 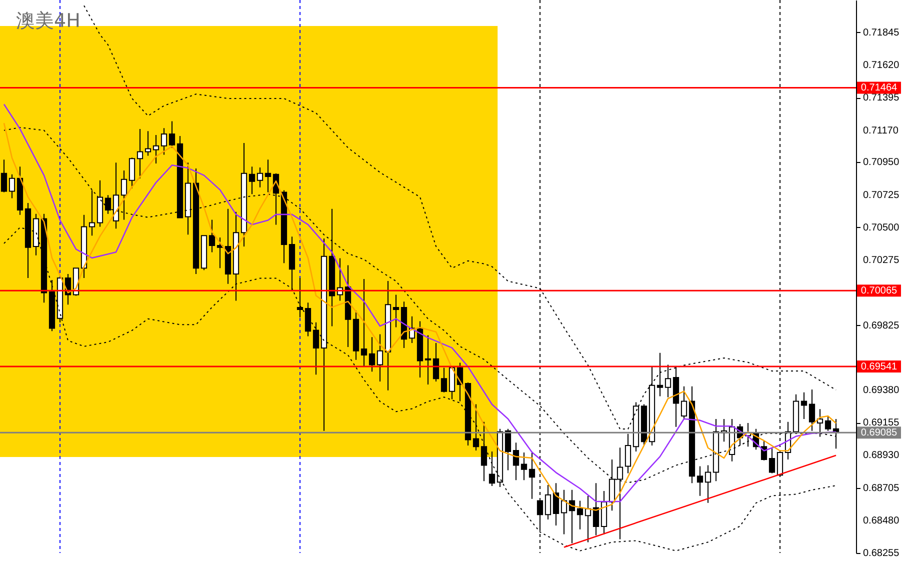 I want to click on ref-line-label: 0.69085, so click(x=879, y=433).